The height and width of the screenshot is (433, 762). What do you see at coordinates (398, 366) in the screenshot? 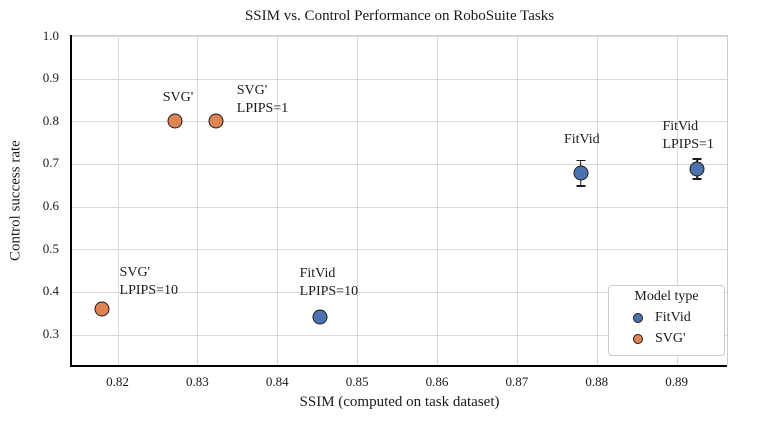
I see `bottom-spine` at bounding box center [398, 366].